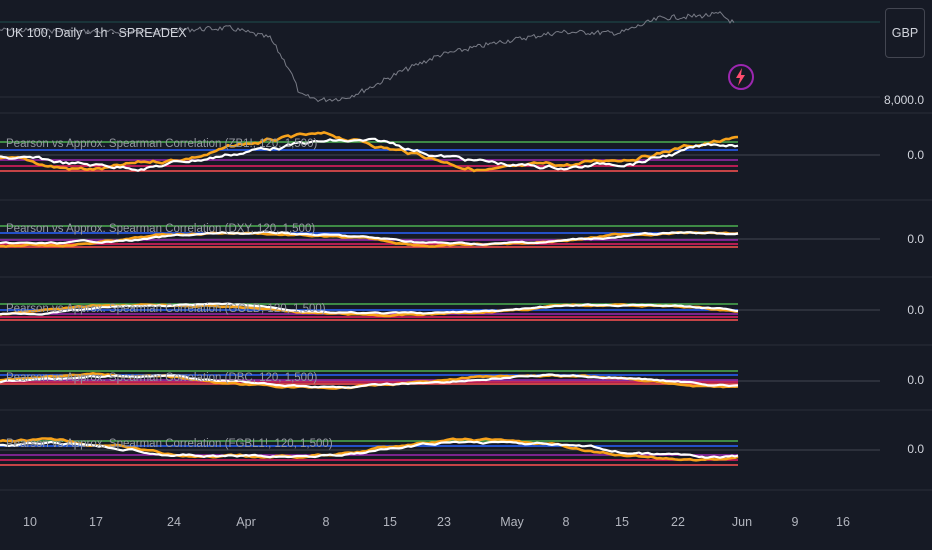 The height and width of the screenshot is (550, 932). Describe the element at coordinates (742, 522) in the screenshot. I see `time-axis-label: Jun` at that location.